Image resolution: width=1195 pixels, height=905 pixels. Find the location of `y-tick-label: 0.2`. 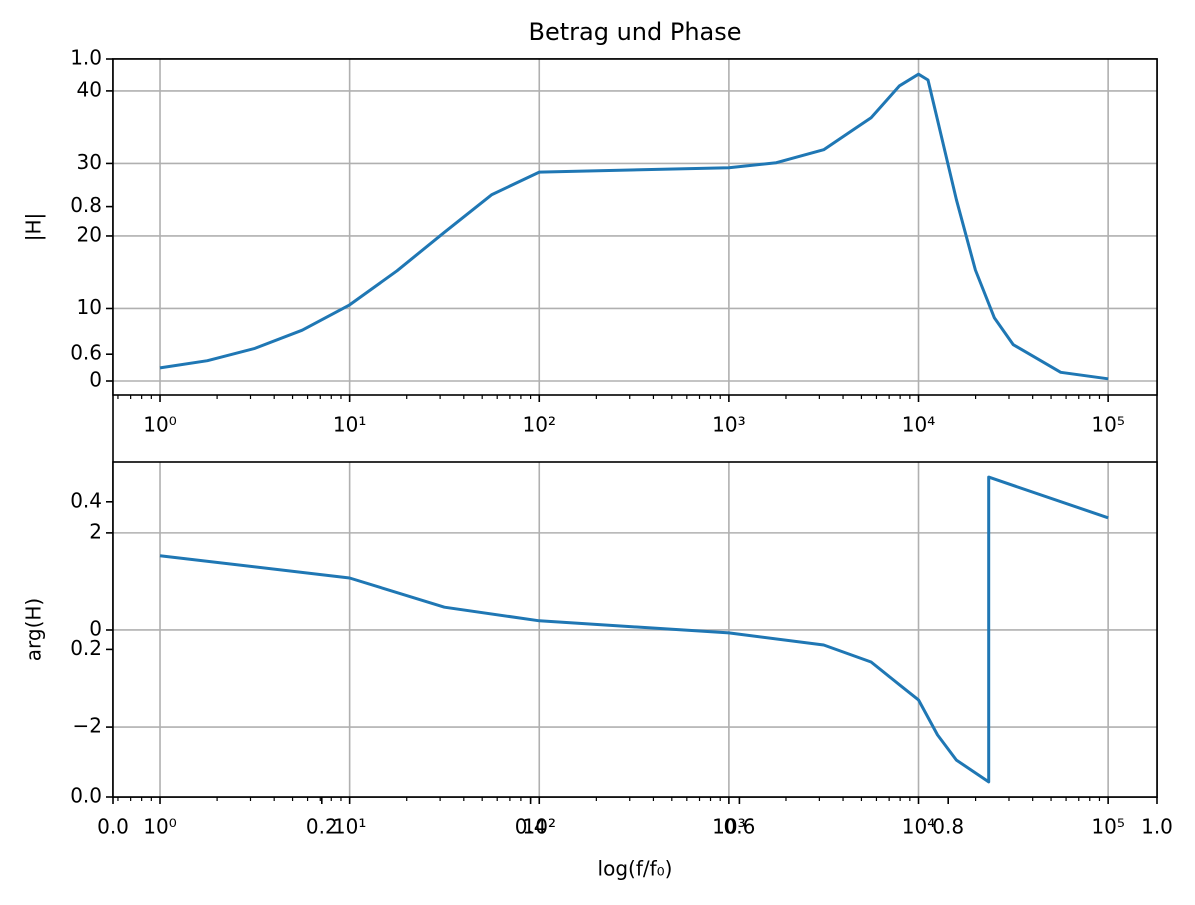

y-tick-label: 0.2 is located at coordinates (86, 648).